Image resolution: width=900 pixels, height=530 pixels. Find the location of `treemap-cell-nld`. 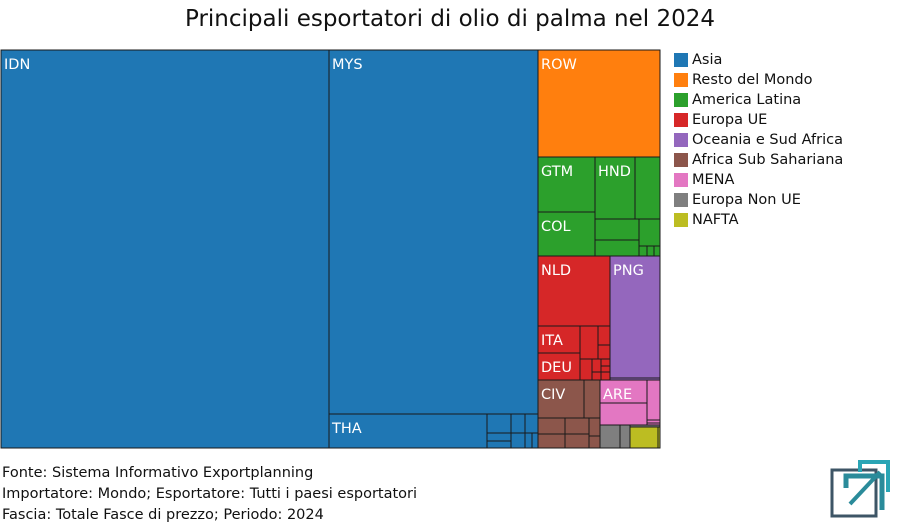

treemap-cell-nld is located at coordinates (574, 291).